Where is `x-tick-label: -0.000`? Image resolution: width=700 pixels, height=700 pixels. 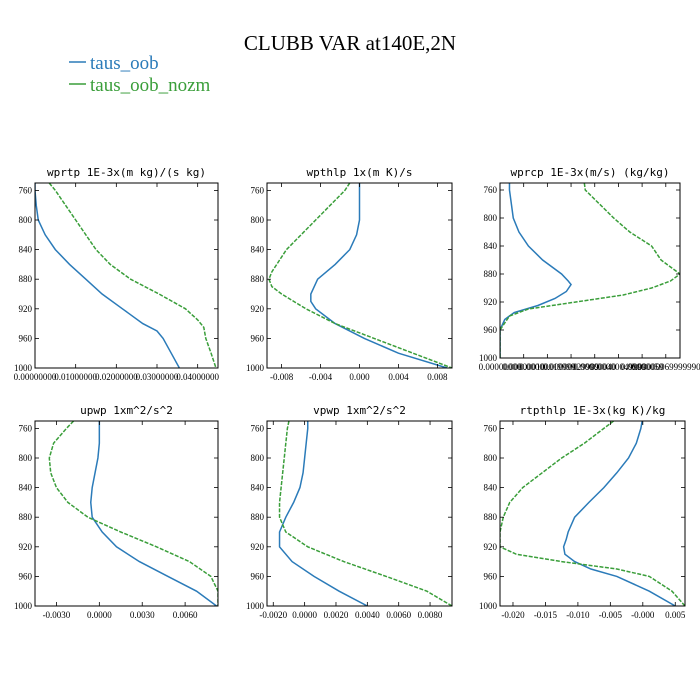 x-tick-label: -0.000 is located at coordinates (643, 615).